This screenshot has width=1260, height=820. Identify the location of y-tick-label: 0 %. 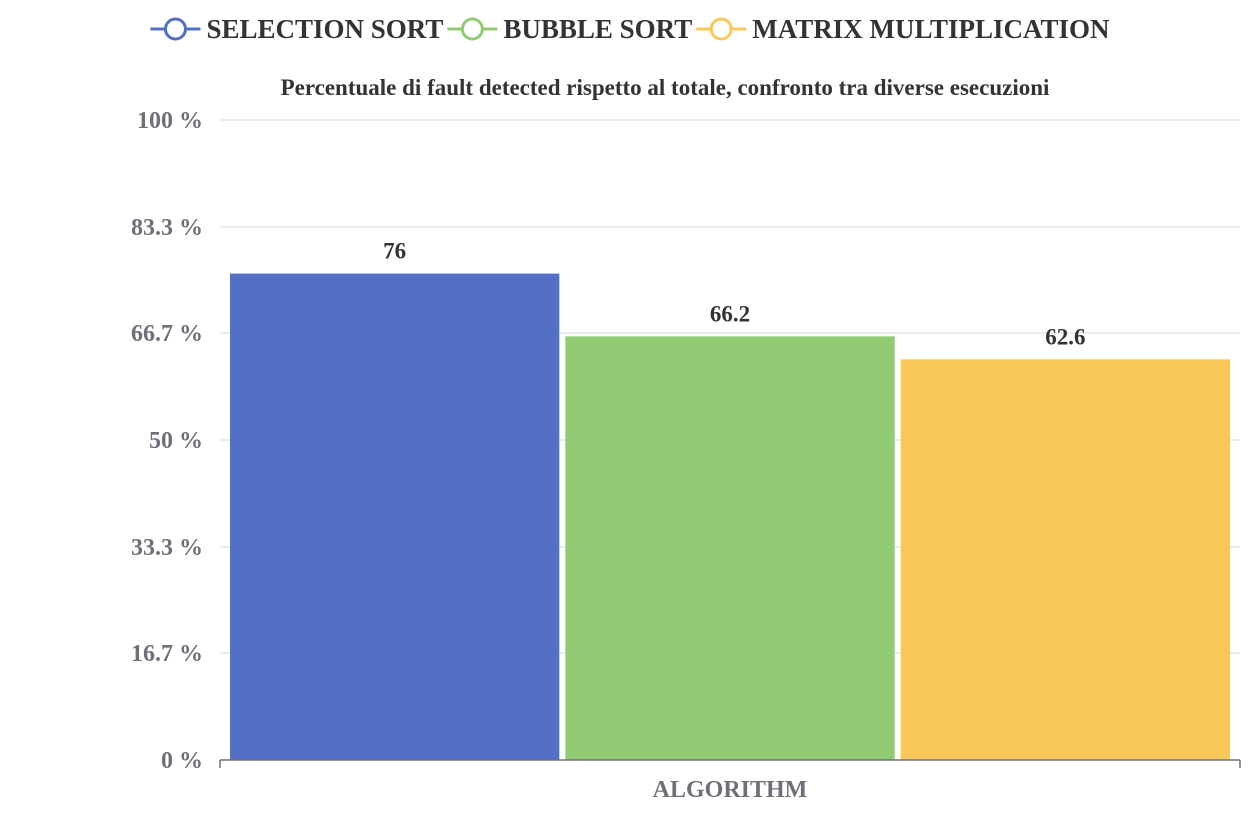
(182, 761).